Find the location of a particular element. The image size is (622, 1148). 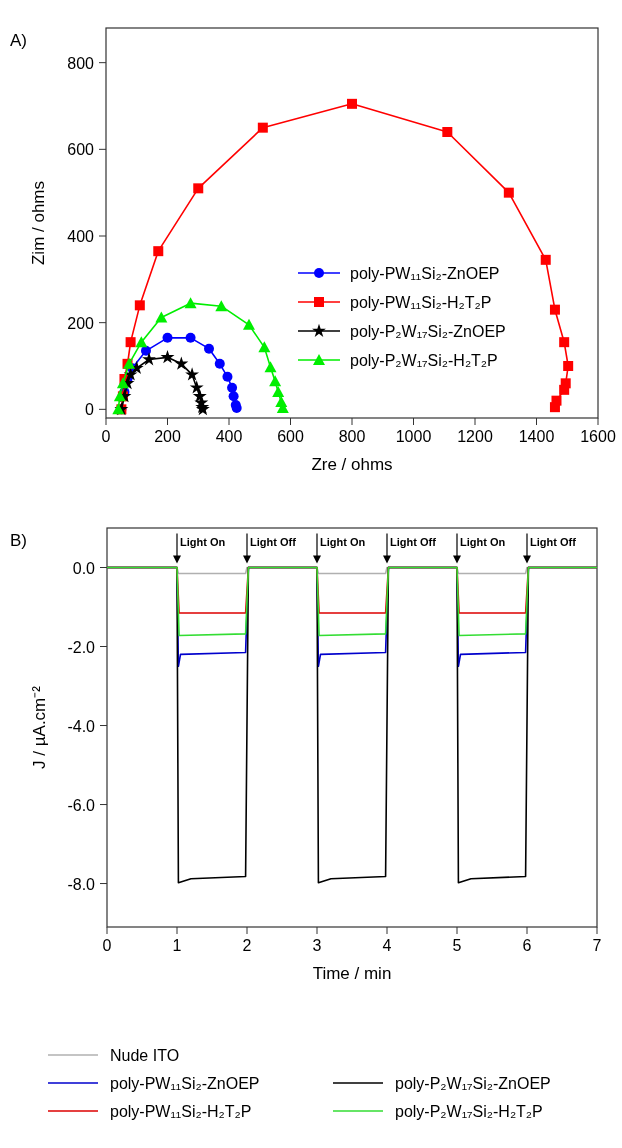

y-tick-label: -6.0 is located at coordinates (81, 805).